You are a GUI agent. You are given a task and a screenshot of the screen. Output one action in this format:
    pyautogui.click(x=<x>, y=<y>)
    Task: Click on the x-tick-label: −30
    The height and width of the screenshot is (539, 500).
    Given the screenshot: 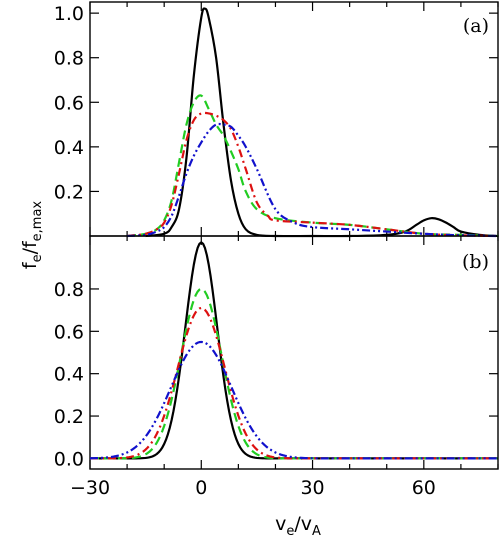 What is the action you would take?
    pyautogui.click(x=90, y=488)
    